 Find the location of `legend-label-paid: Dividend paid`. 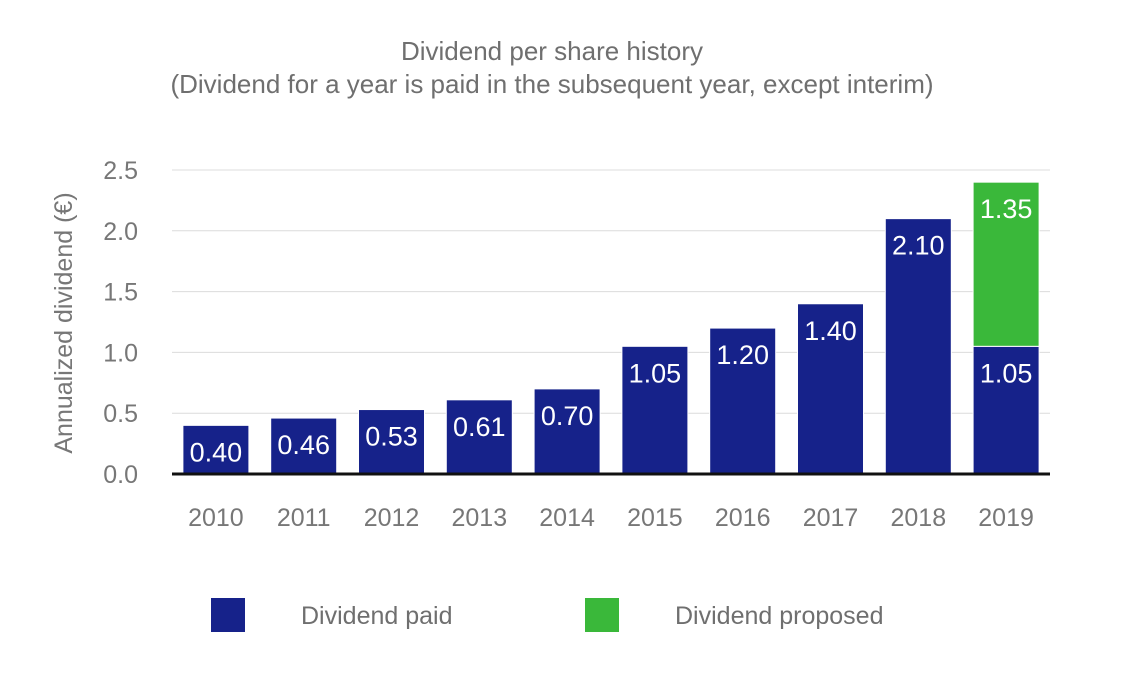

legend-label-paid: Dividend paid is located at coordinates (377, 616).